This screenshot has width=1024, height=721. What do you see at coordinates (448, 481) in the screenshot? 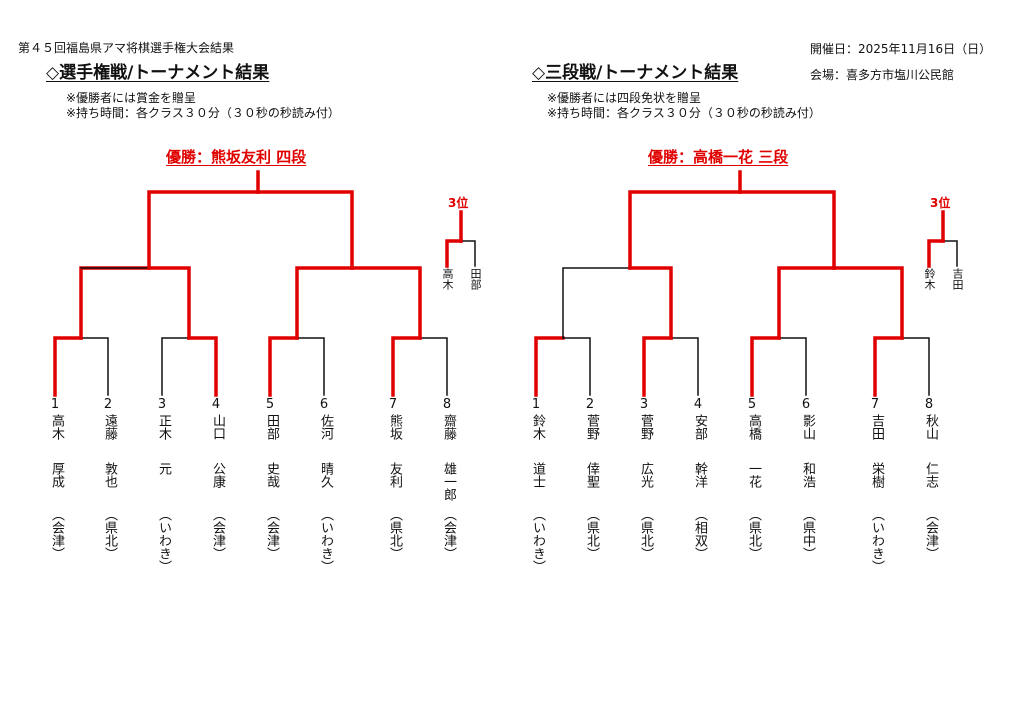
I see `championship-player-given-name: 雄一郎` at bounding box center [448, 481].